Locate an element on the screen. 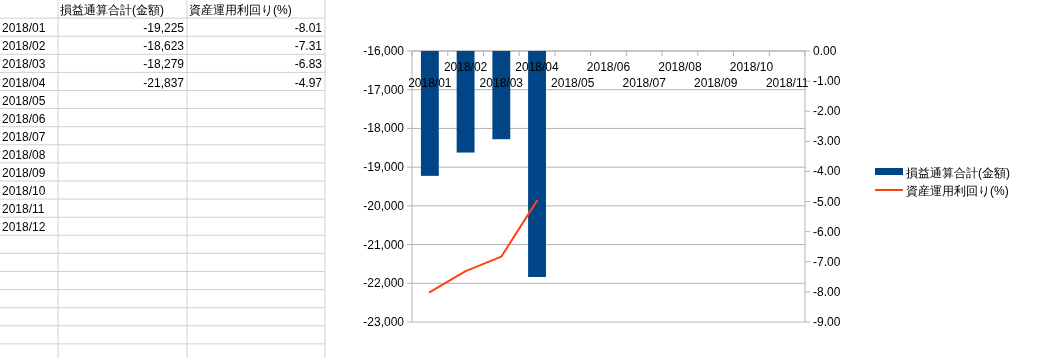  y-tick-label: -21,000 is located at coordinates (384, 244).